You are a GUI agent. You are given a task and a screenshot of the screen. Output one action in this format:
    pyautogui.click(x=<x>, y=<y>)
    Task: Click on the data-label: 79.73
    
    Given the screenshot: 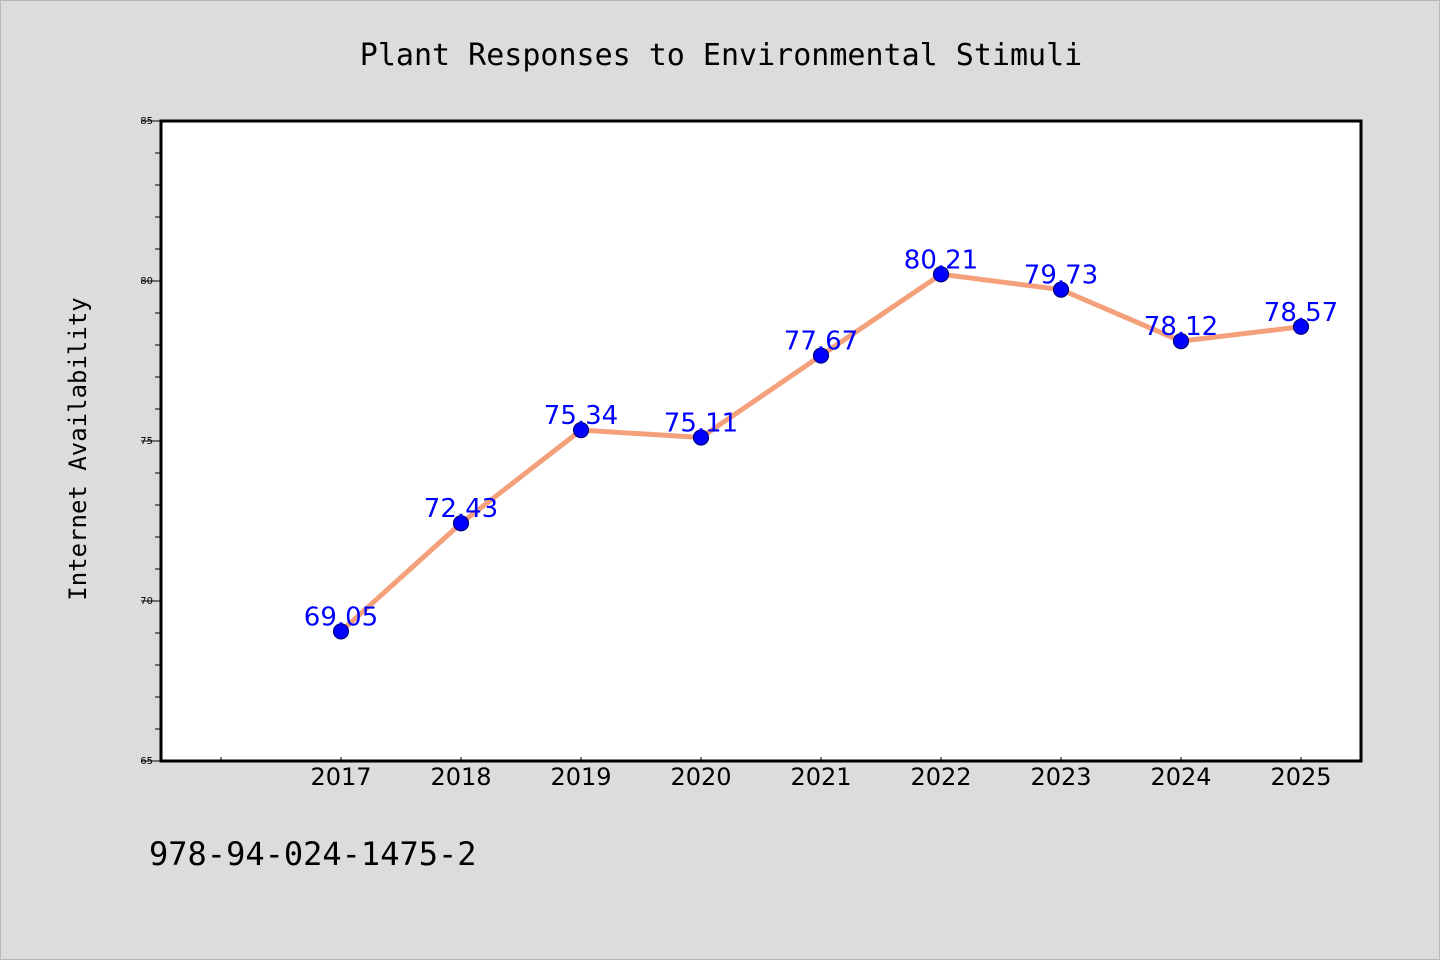 What is the action you would take?
    pyautogui.click(x=1061, y=276)
    